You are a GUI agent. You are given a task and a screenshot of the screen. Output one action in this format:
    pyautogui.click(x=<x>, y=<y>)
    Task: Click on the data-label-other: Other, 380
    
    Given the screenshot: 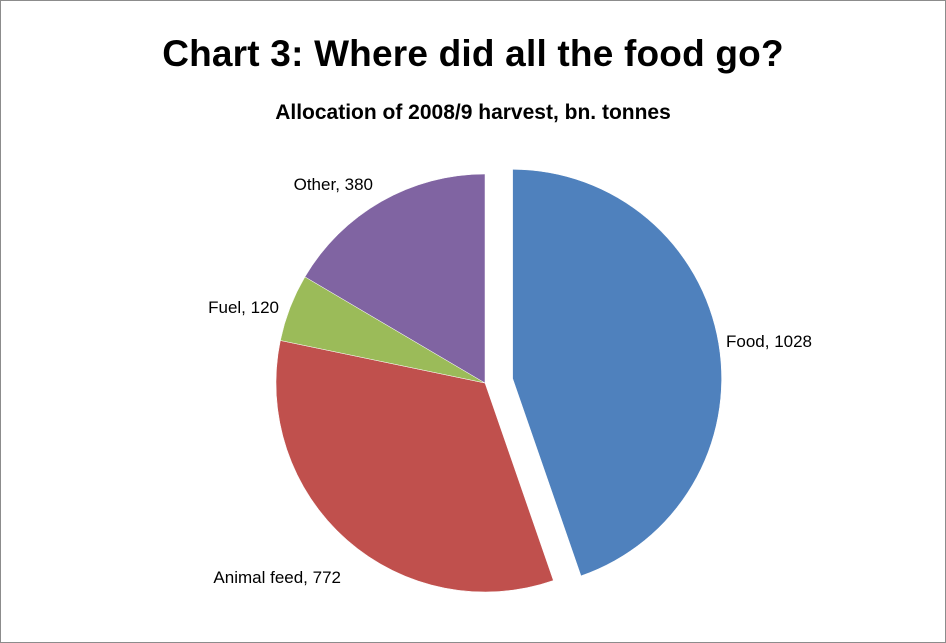 What is the action you would take?
    pyautogui.click(x=333, y=184)
    